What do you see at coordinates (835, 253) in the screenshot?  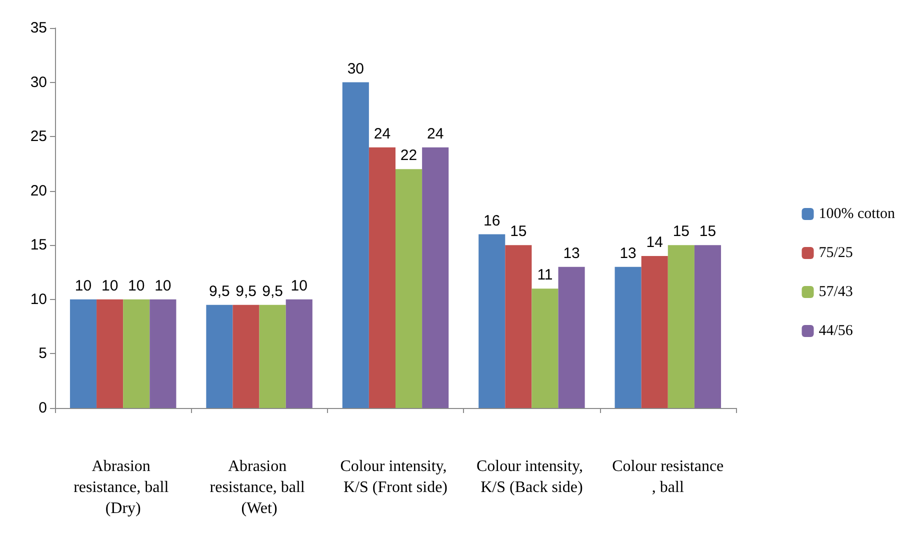 I see `legend-label: 75/25` at bounding box center [835, 253].